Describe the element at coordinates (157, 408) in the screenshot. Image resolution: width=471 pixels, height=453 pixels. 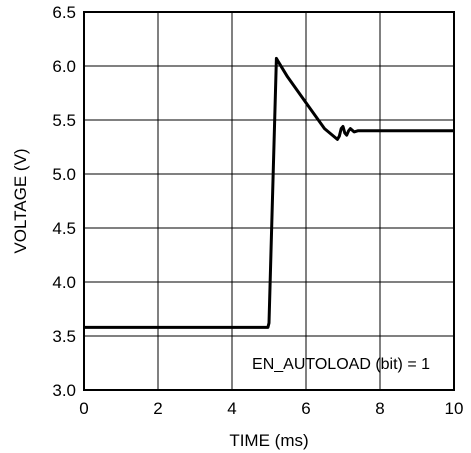
I see `x-tick-label: 2` at that location.